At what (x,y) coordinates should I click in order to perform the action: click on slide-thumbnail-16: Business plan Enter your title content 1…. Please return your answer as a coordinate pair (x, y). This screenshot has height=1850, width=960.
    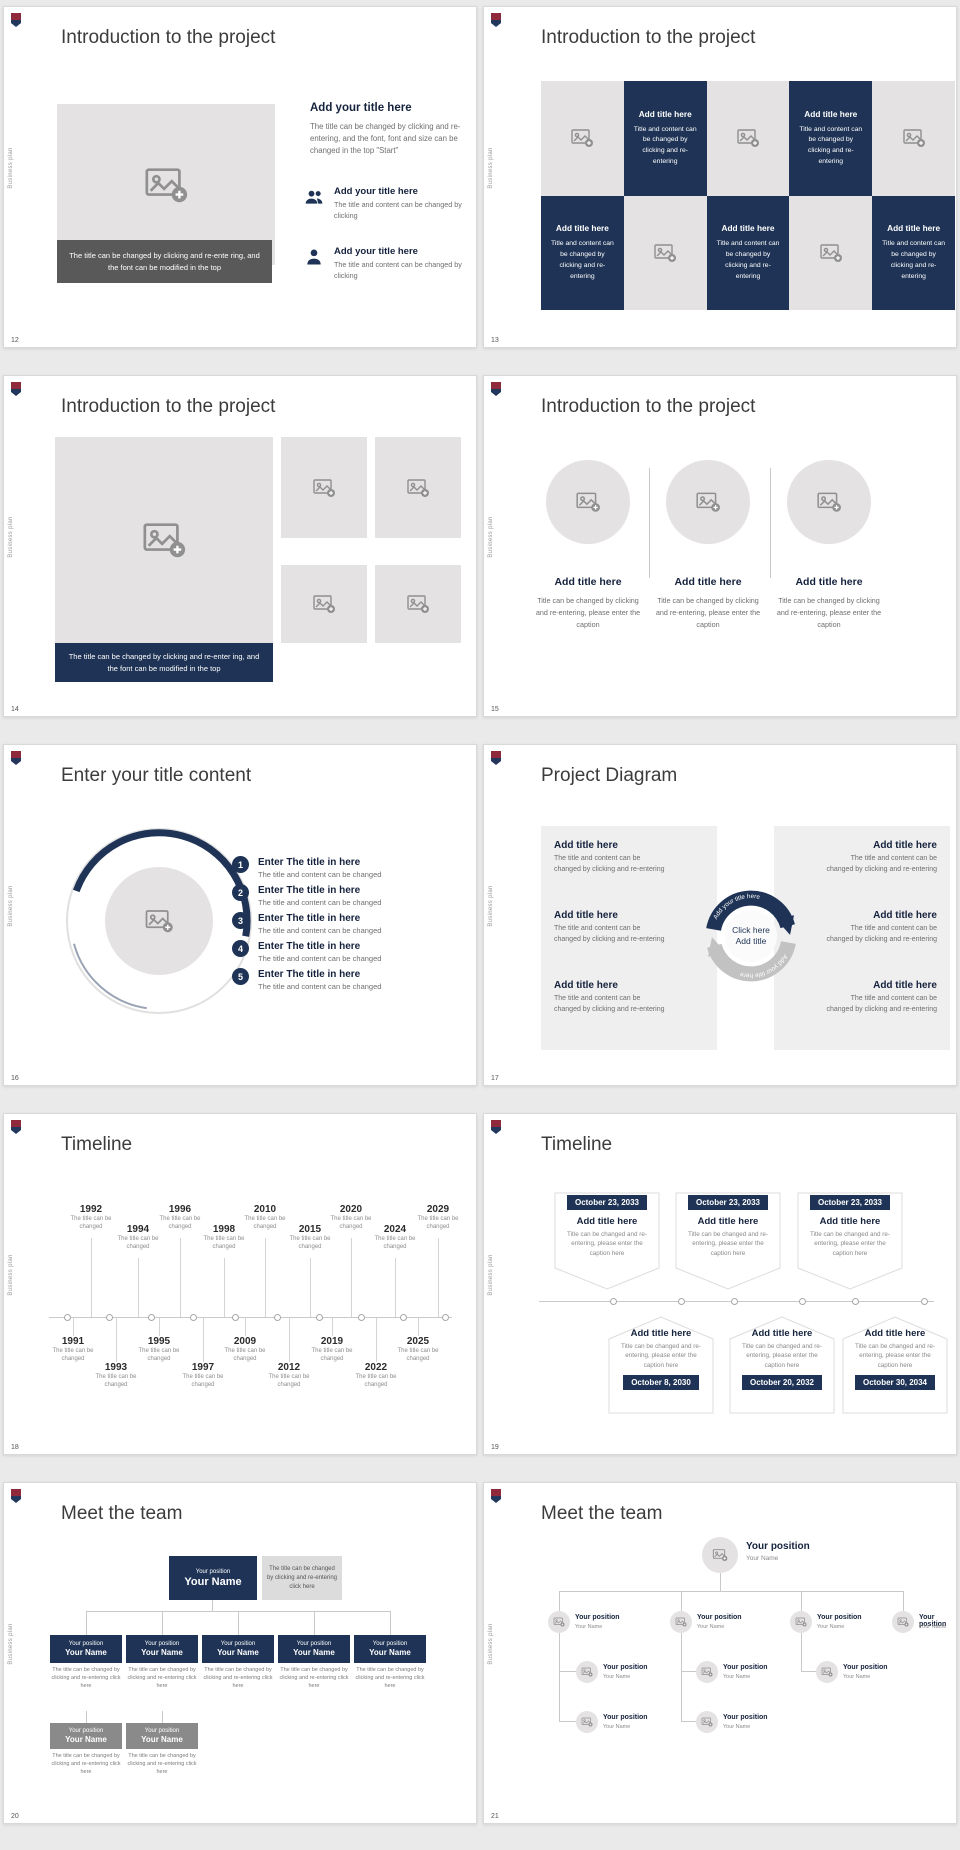
    Looking at the image, I should click on (240, 915).